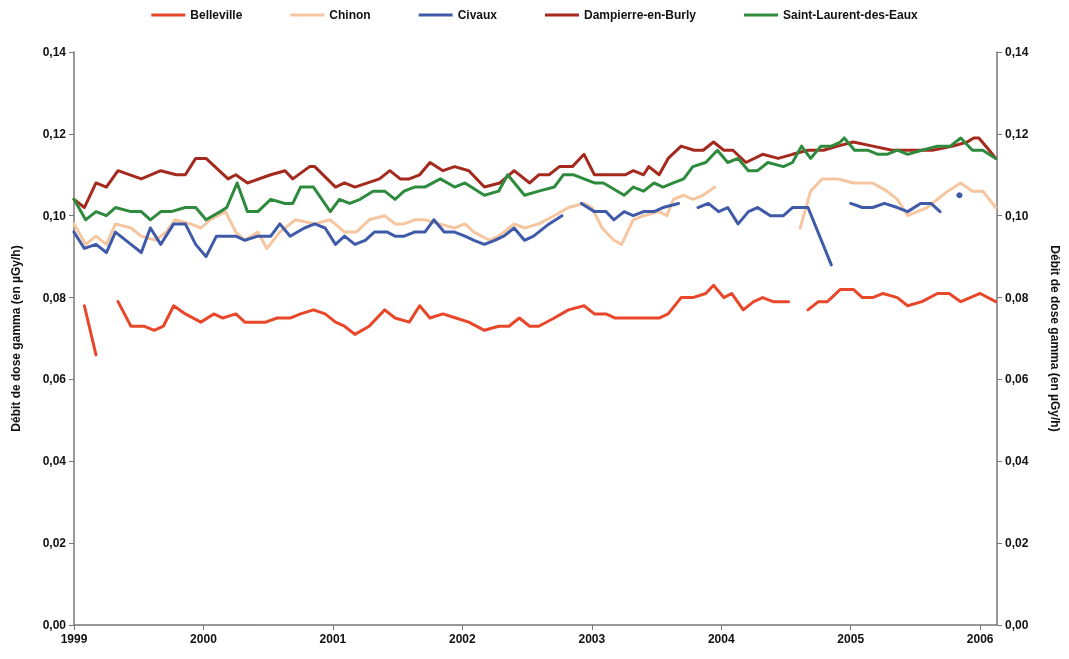 This screenshot has height=659, width=1069. What do you see at coordinates (54, 215) in the screenshot?
I see `y-tick-label: 0,10` at bounding box center [54, 215].